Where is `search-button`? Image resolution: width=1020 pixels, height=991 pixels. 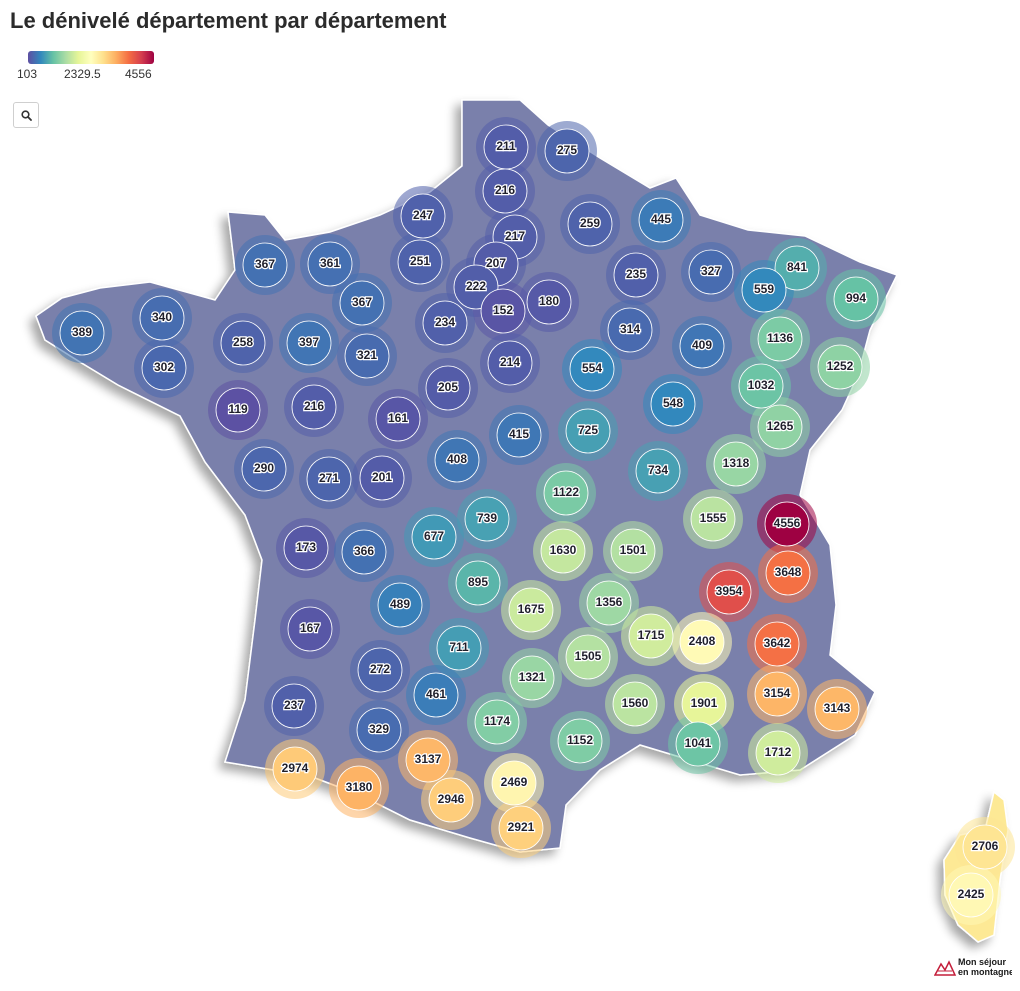 search-button is located at coordinates (26, 115).